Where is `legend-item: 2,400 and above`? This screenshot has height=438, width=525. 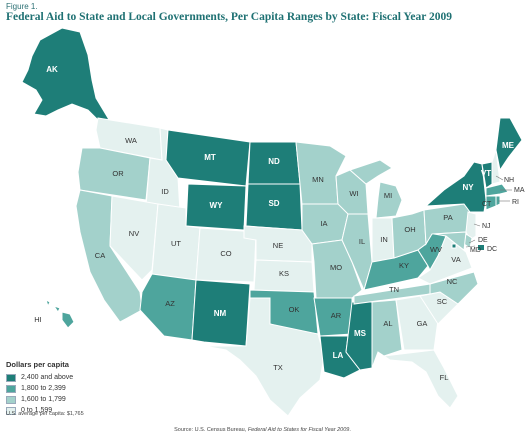
legend-item: 2,400 and above is located at coordinates (39, 377).